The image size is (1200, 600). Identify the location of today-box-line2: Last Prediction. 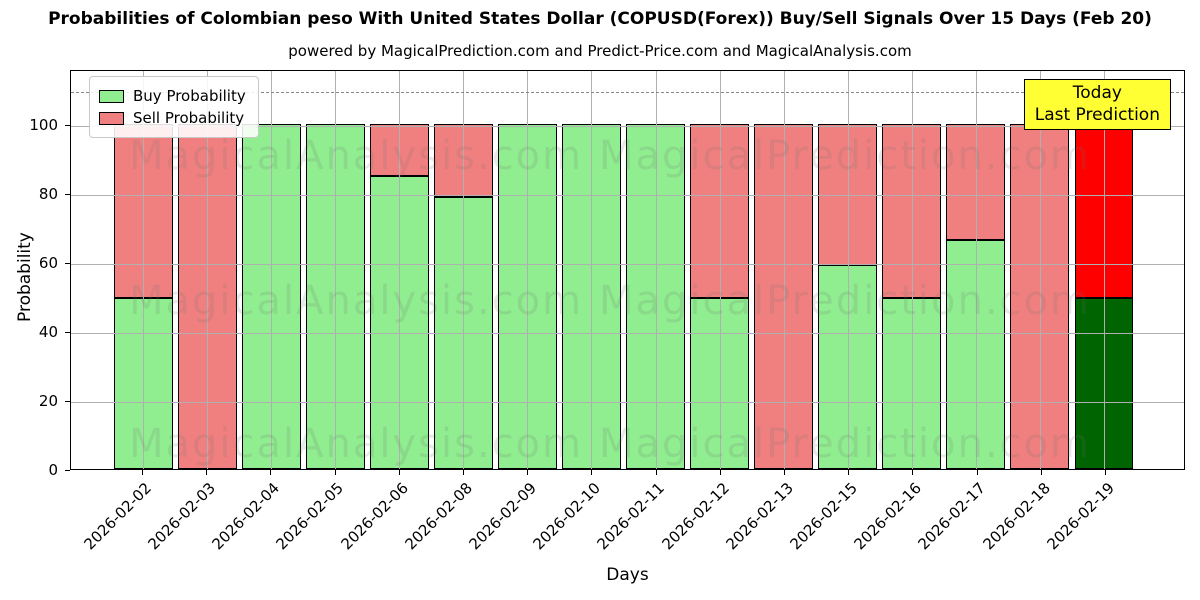
(1097, 115).